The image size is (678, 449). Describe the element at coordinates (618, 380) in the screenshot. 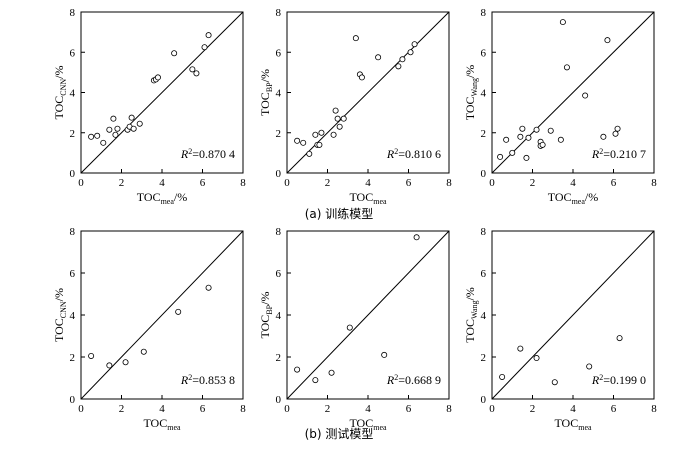

I see `r2-annotation: R2=0.199 0` at that location.